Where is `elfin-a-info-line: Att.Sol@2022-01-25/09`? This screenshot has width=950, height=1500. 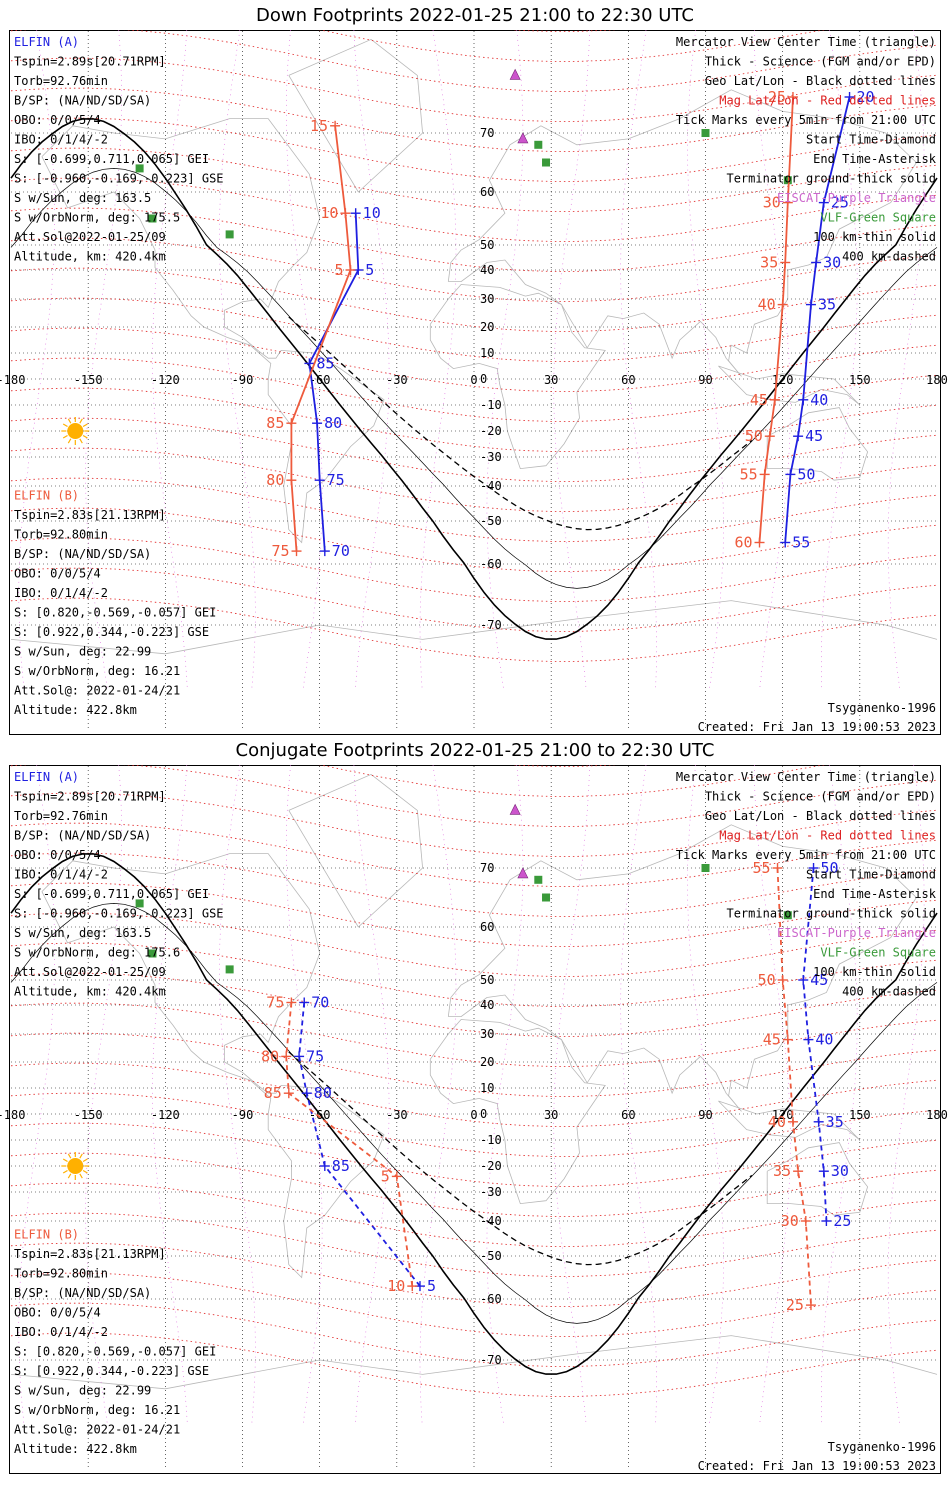 elfin-a-info-line: Att.Sol@2022-01-25/09 is located at coordinates (90, 237).